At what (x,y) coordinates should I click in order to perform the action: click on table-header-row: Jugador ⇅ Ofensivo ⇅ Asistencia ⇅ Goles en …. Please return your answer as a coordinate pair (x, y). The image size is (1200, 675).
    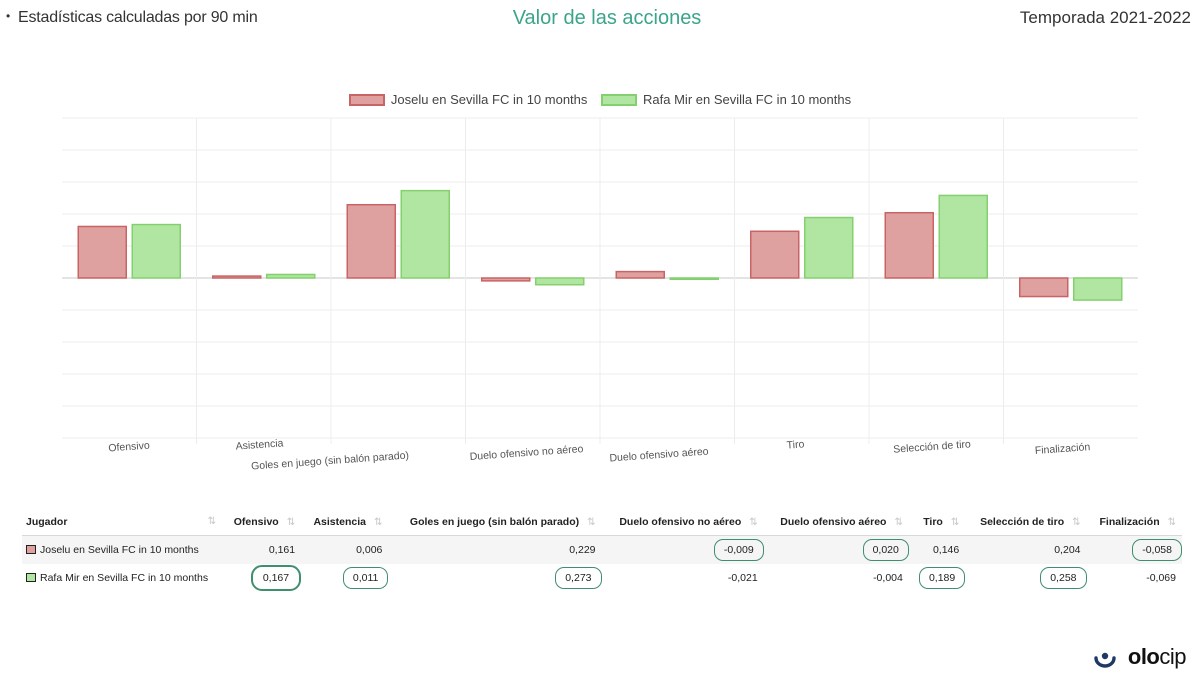
    Looking at the image, I should click on (602, 522).